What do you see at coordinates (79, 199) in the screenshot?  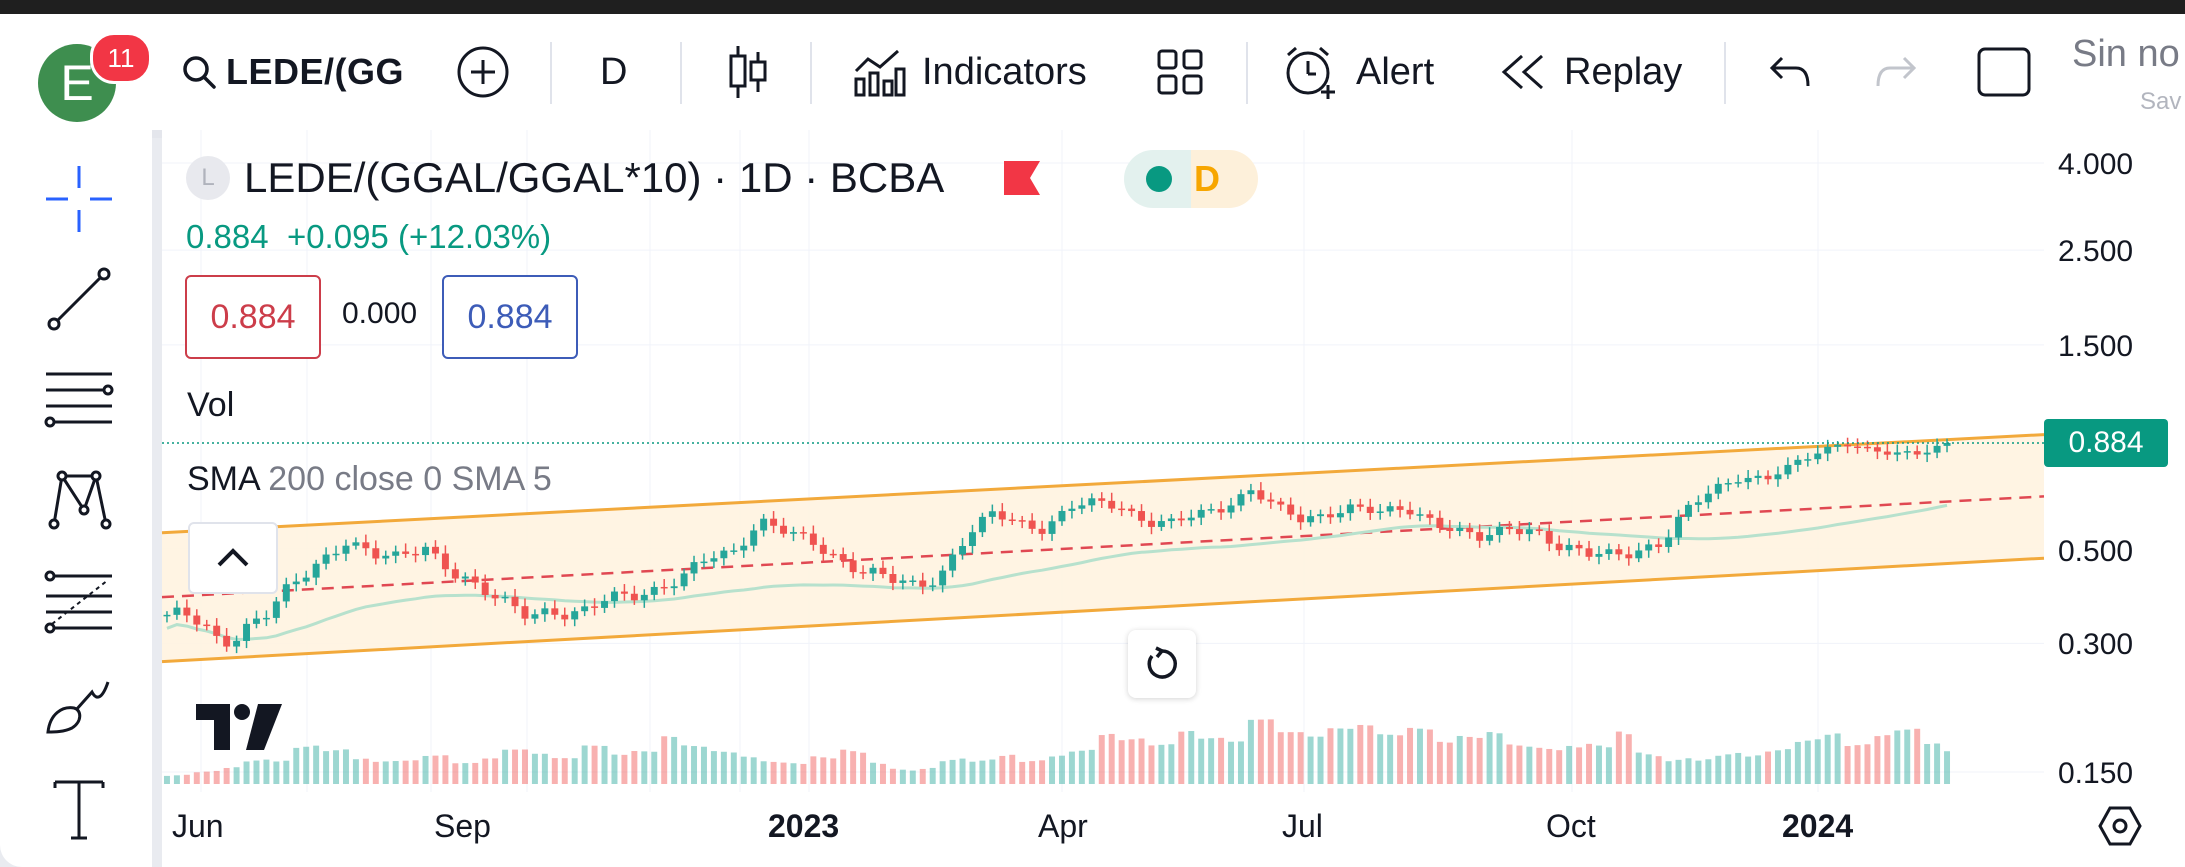 I see `crosshair-tool` at bounding box center [79, 199].